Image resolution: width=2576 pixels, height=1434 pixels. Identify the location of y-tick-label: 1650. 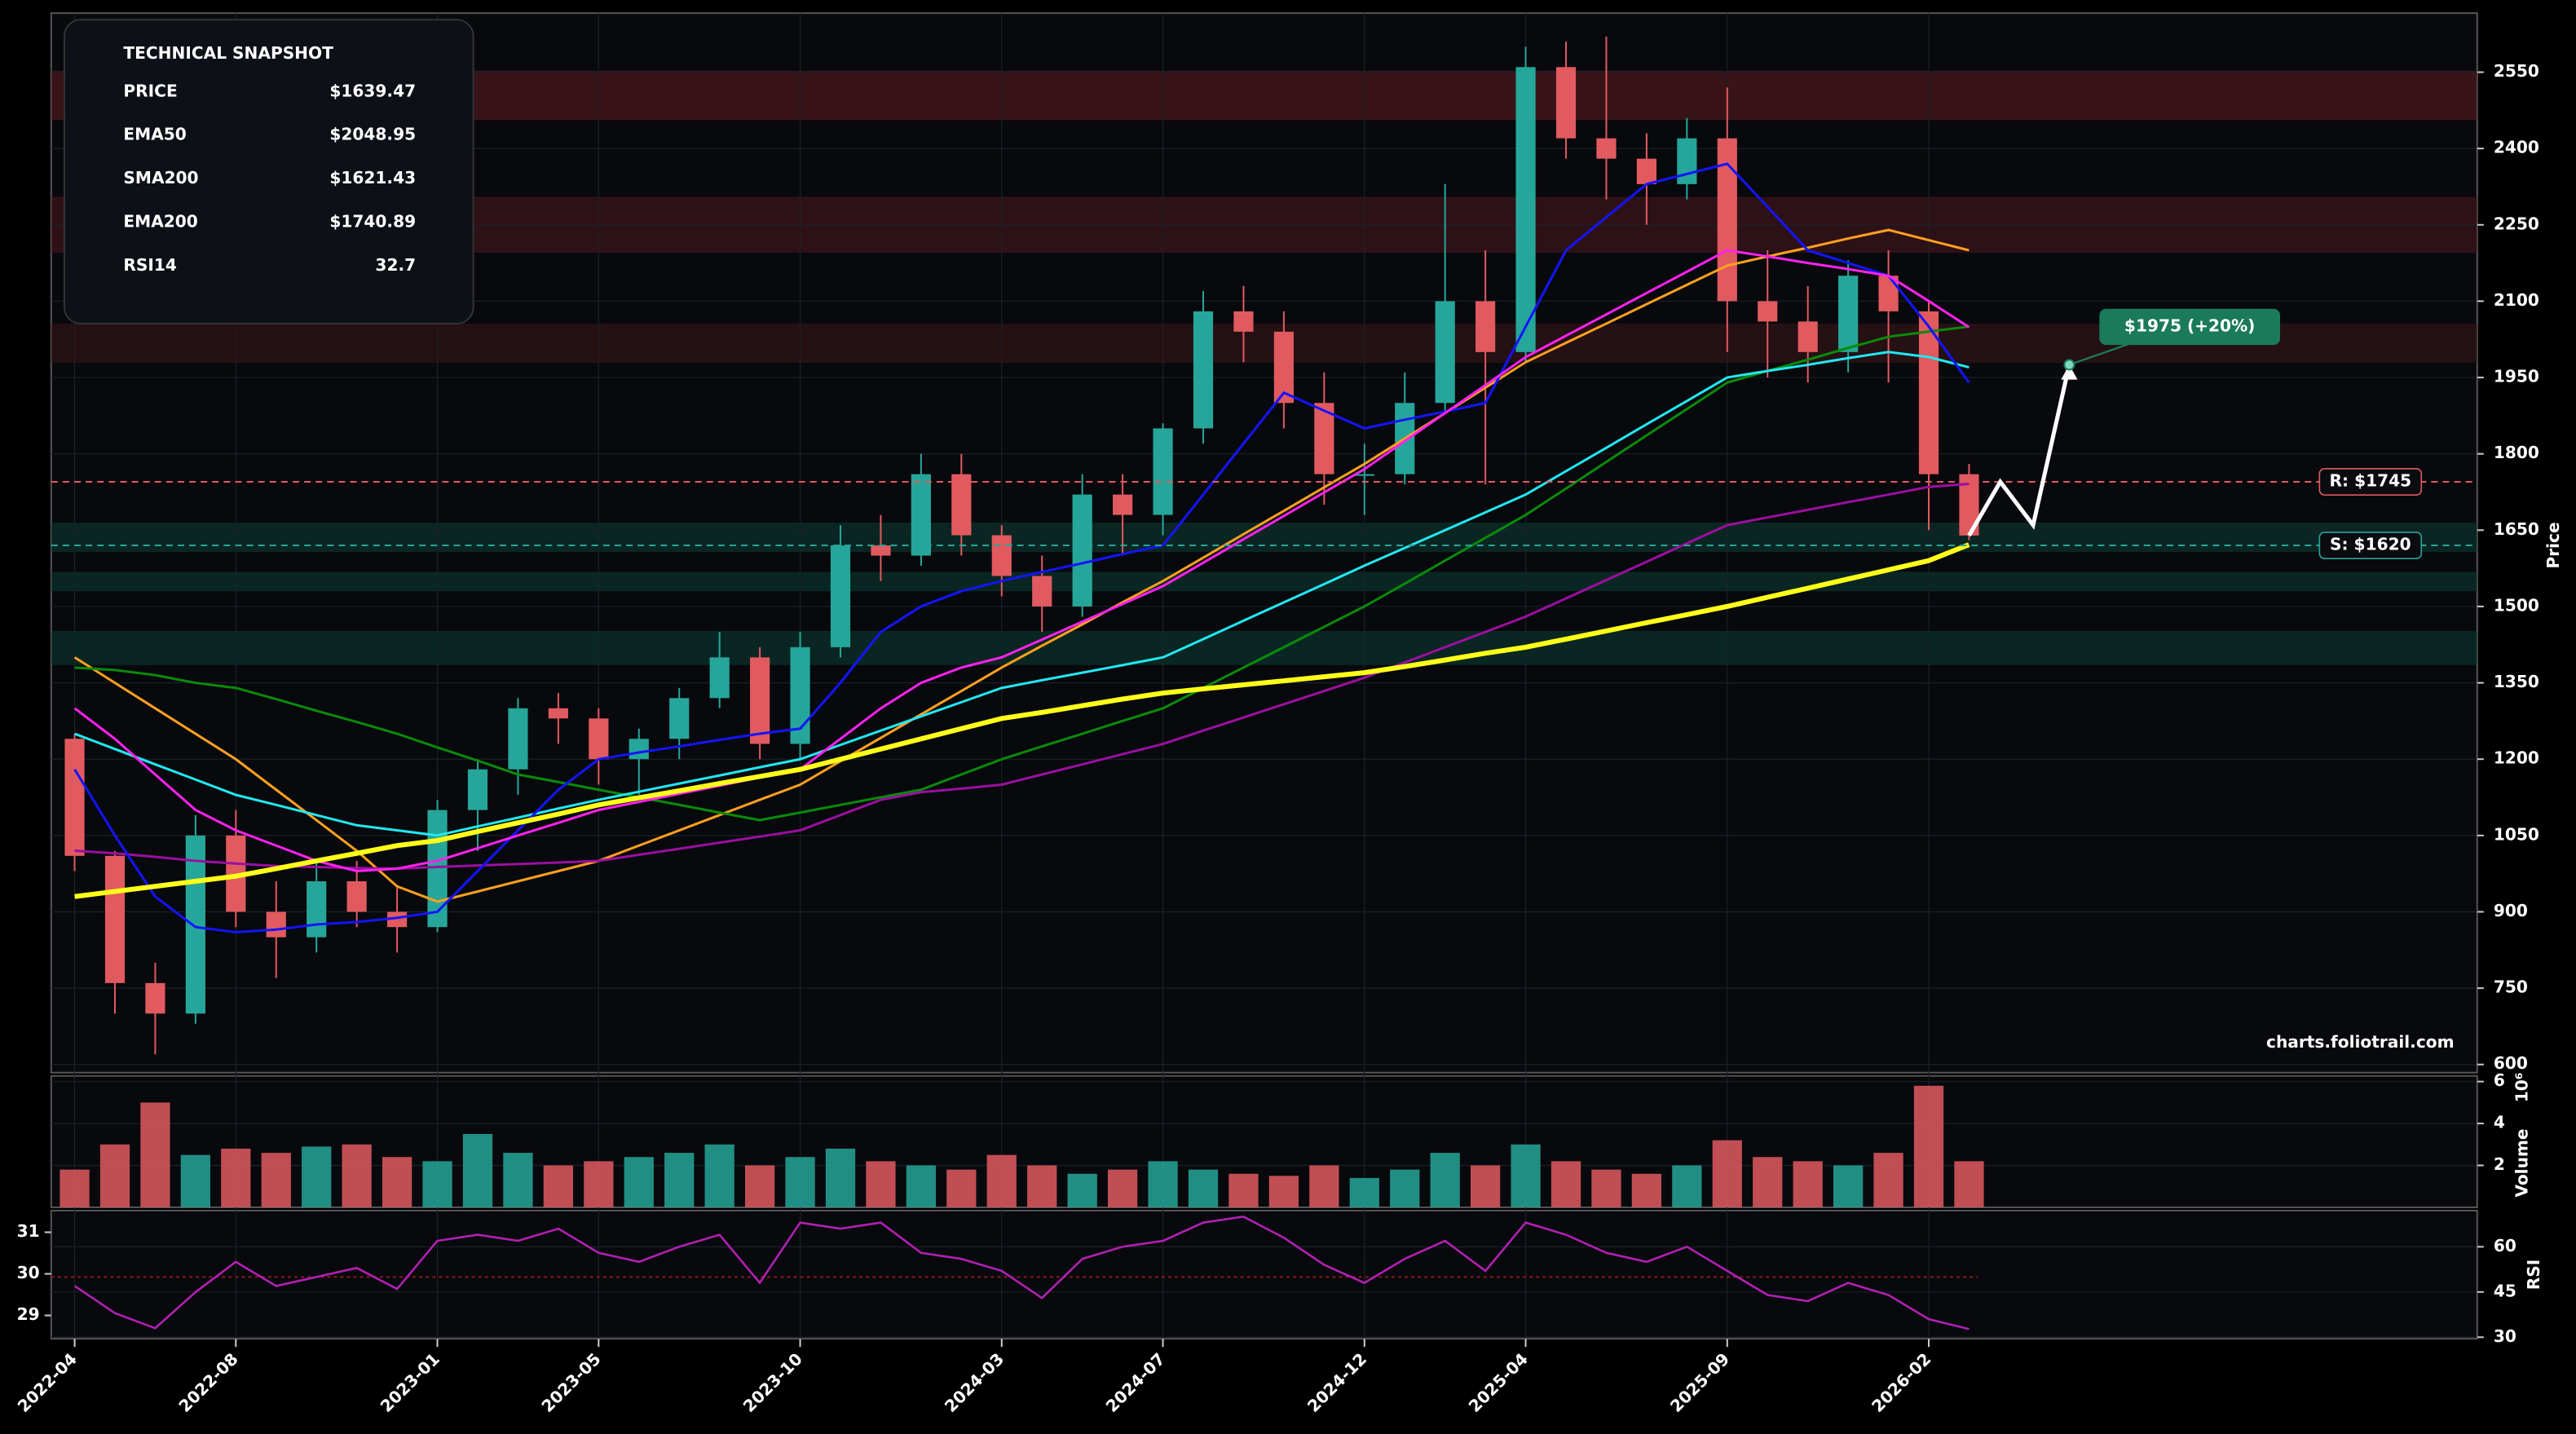
(2516, 529).